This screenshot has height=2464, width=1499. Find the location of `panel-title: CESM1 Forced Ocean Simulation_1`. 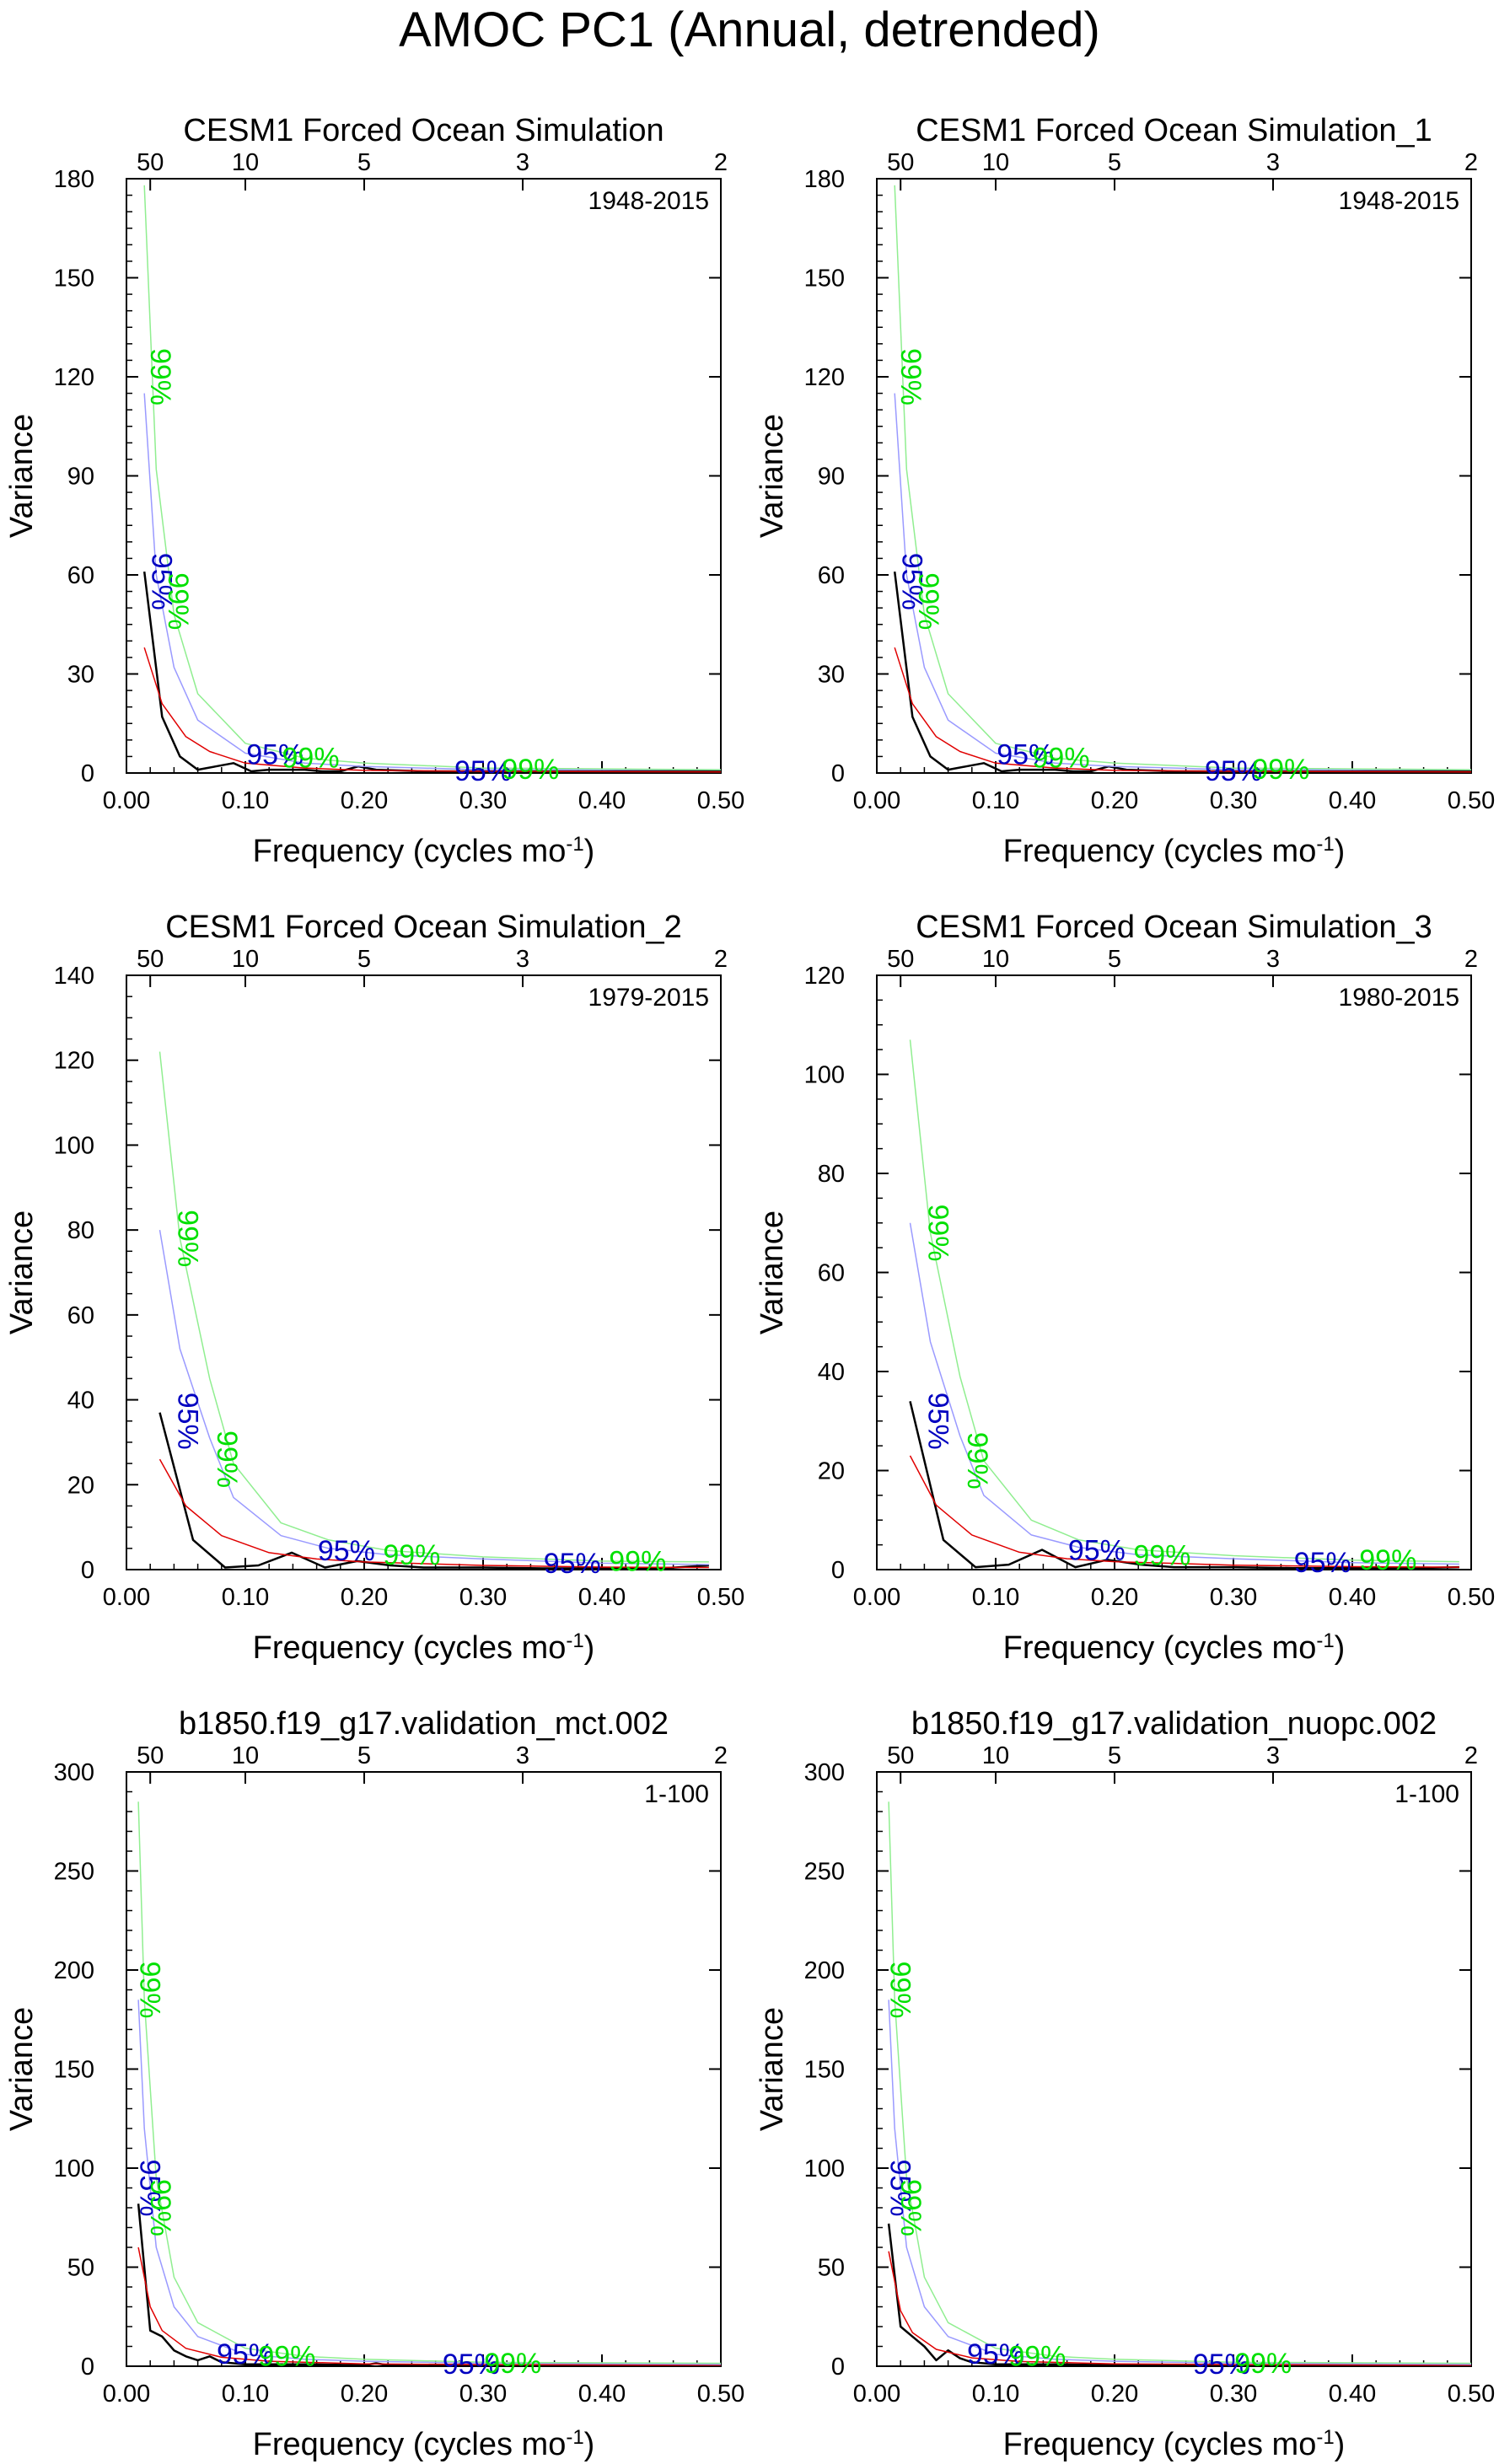

panel-title: CESM1 Forced Ocean Simulation_1 is located at coordinates (1174, 130).